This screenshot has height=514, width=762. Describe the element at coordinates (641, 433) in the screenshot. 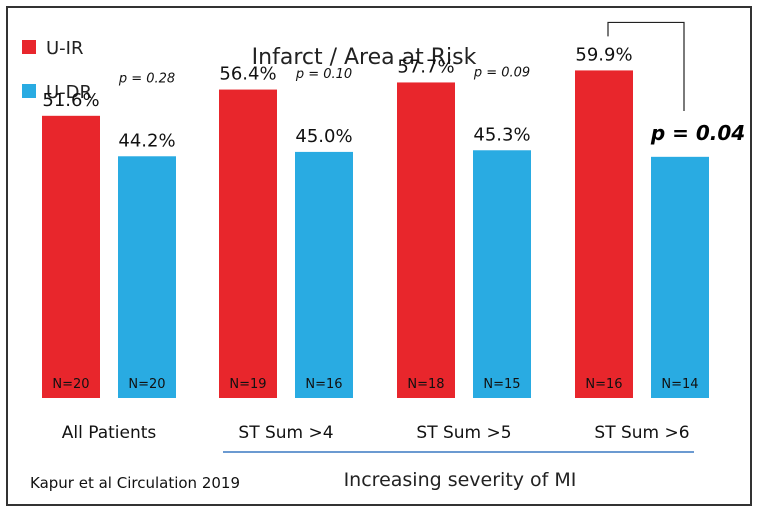

I see `category-label-4: ST Sum >6` at that location.